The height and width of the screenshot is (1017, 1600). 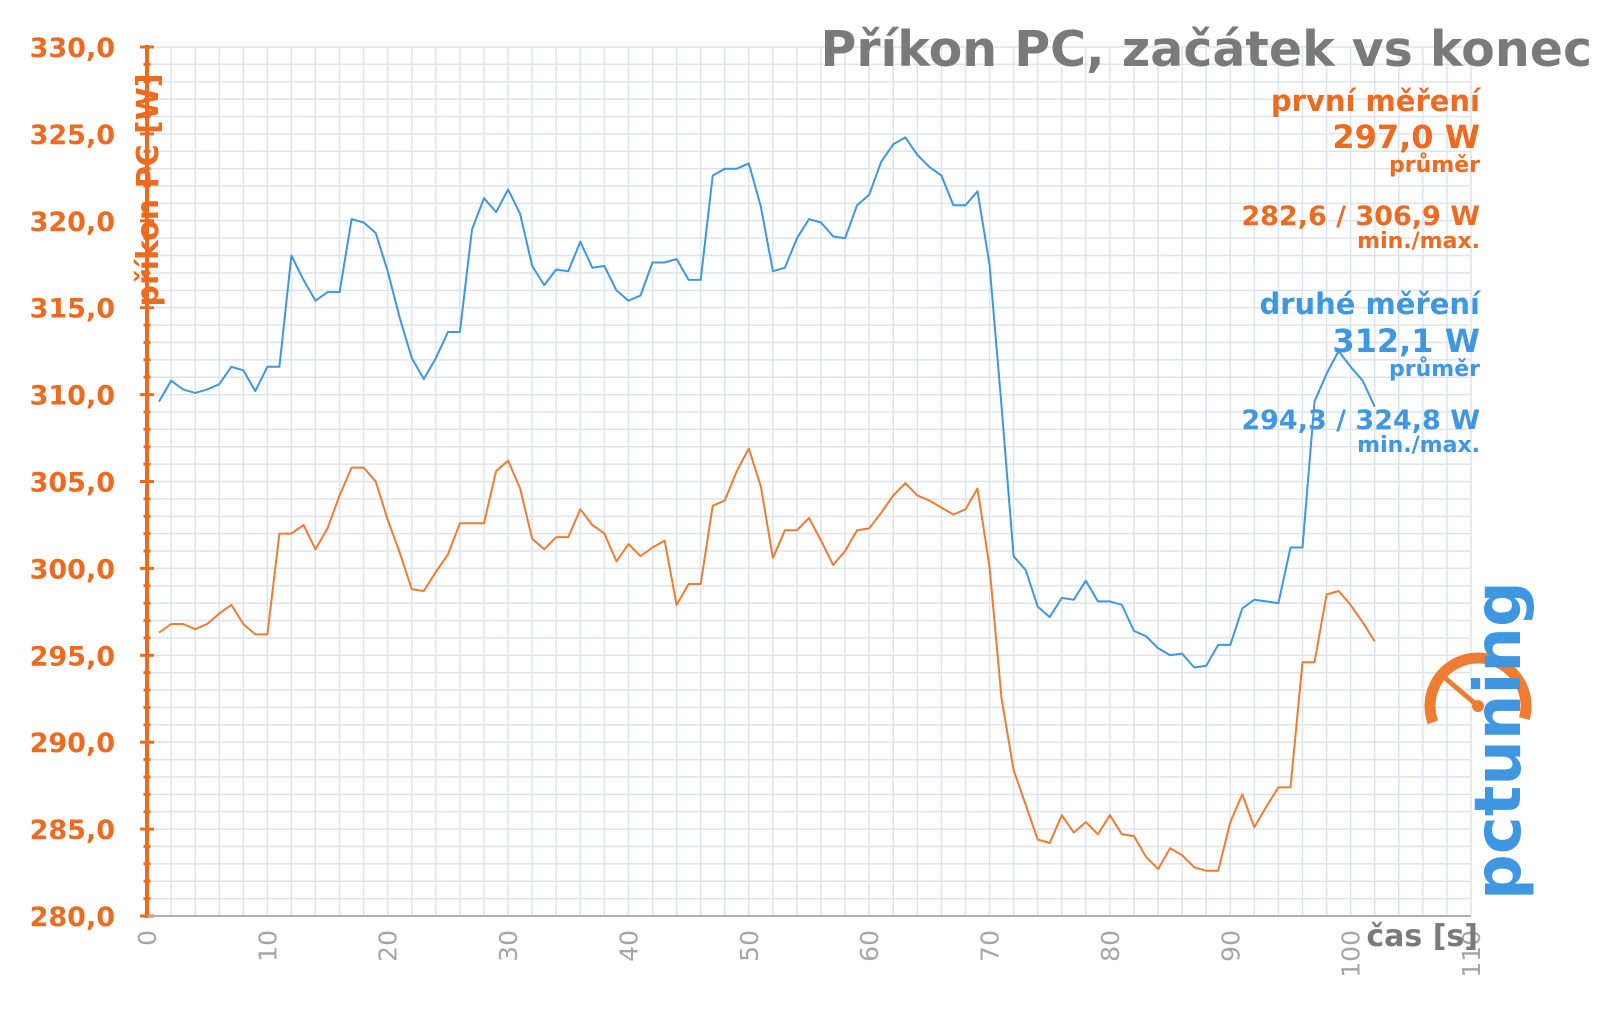 What do you see at coordinates (72, 830) in the screenshot?
I see `y-tick-label: 285,0` at bounding box center [72, 830].